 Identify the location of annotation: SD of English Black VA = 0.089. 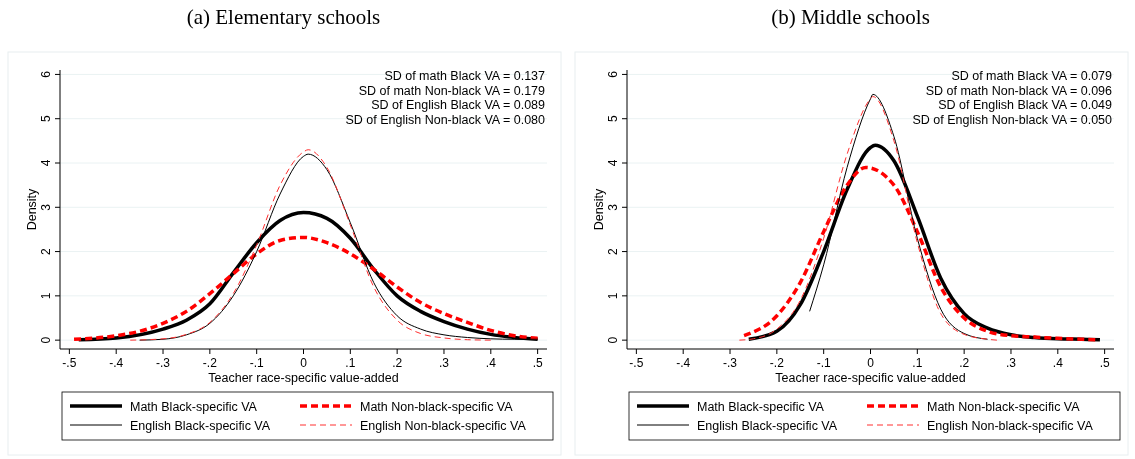
(458, 105).